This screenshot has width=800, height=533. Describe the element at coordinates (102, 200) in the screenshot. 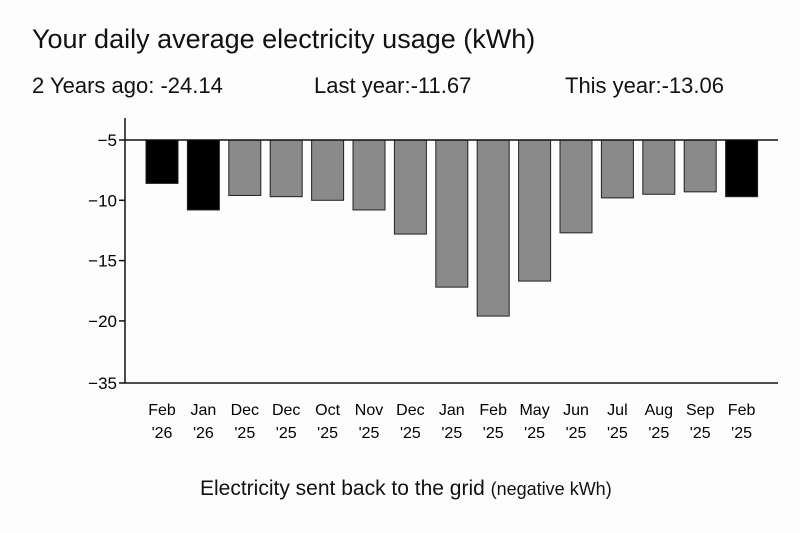

I see `y-tick-label: −10` at that location.